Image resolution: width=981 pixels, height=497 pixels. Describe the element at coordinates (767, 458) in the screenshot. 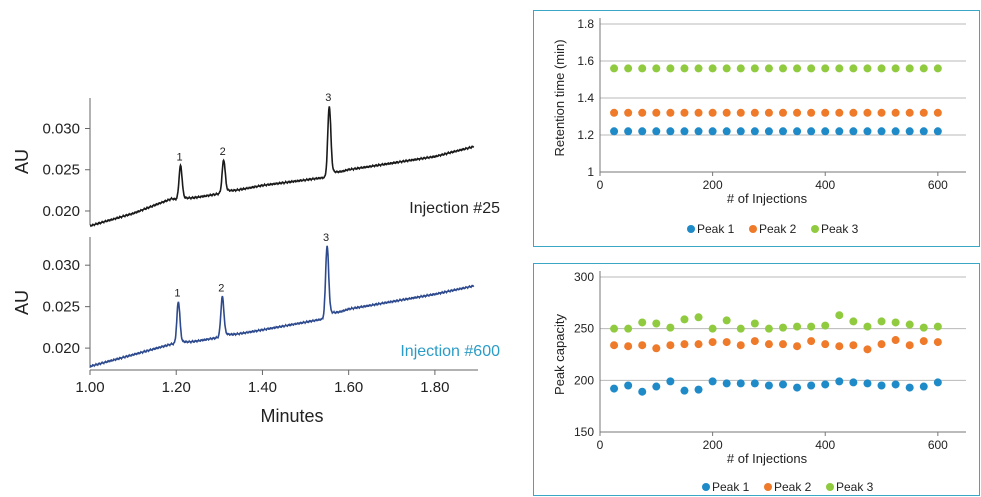

I see `x-axis-title: # of Injections` at that location.